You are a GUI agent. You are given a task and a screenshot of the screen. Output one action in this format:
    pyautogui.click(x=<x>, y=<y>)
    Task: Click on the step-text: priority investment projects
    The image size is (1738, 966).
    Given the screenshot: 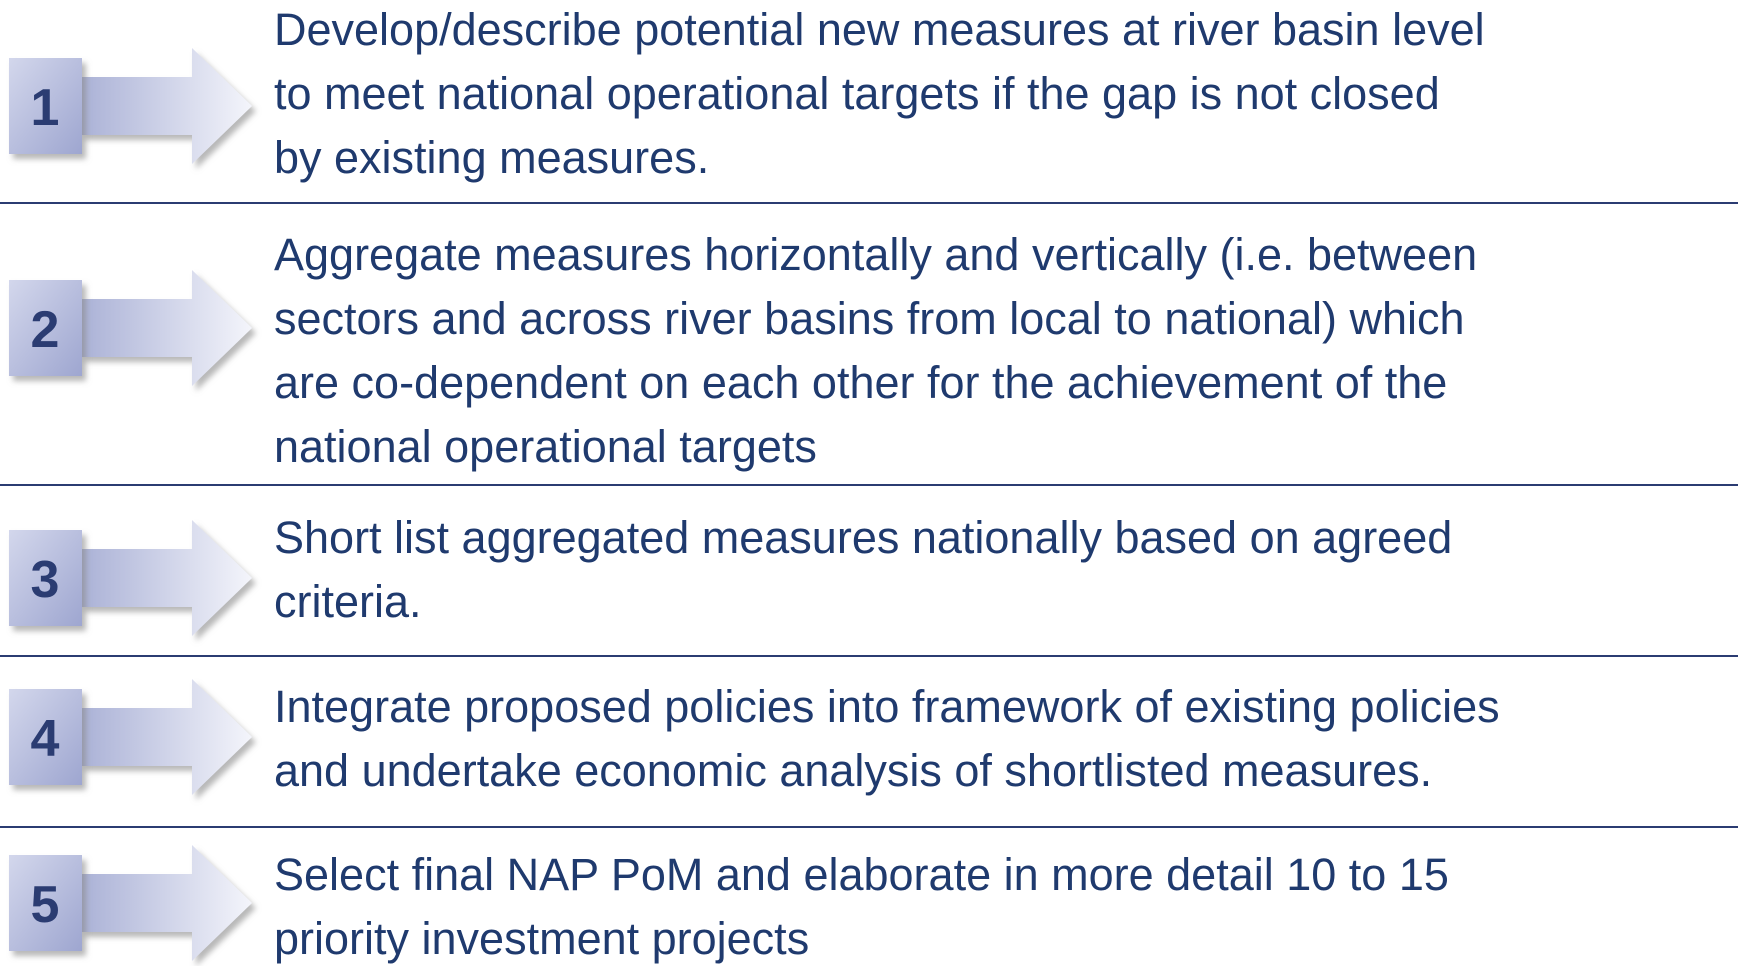 What is the action you would take?
    pyautogui.click(x=542, y=938)
    